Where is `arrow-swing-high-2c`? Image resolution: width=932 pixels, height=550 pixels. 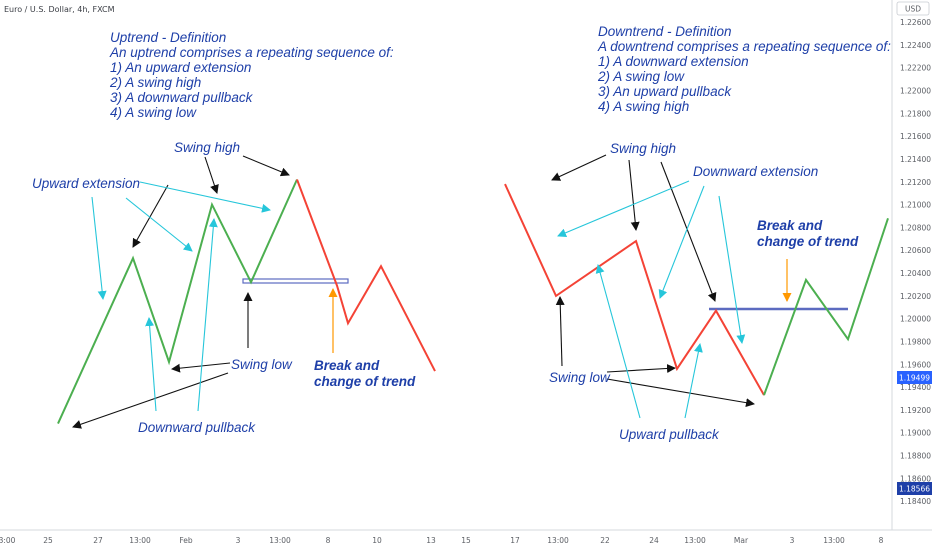
arrow-swing-high-2c is located at coordinates (688, 231).